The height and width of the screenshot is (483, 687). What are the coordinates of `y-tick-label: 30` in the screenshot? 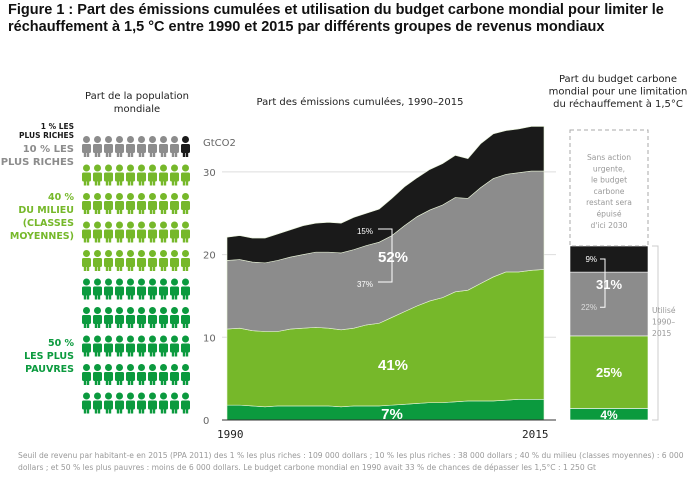 It's located at (209, 173).